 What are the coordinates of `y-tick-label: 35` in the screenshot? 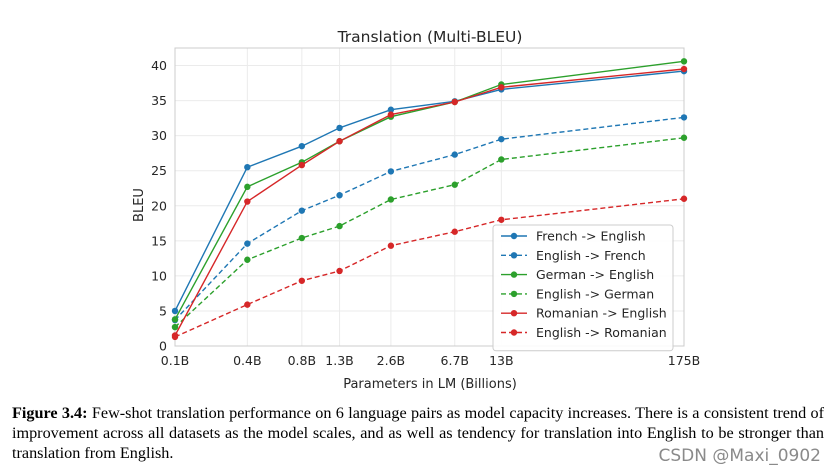 It's located at (159, 100).